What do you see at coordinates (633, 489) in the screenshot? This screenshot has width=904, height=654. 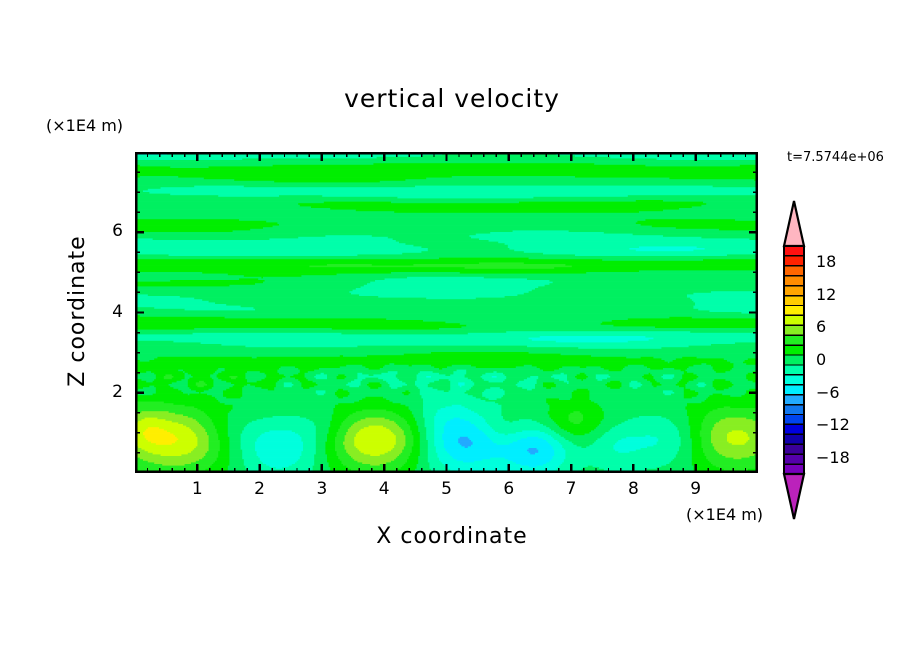 I see `x-tick-label: 8` at bounding box center [633, 489].